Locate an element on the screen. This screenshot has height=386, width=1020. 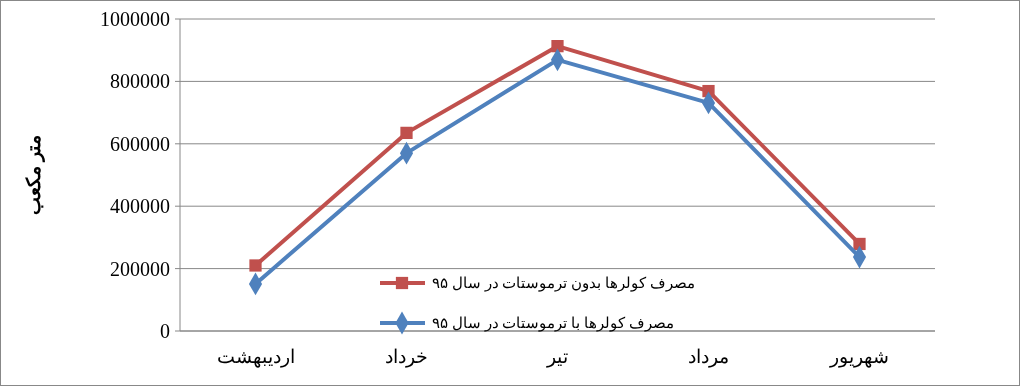
x-tick-label: خرداد is located at coordinates (406, 357).